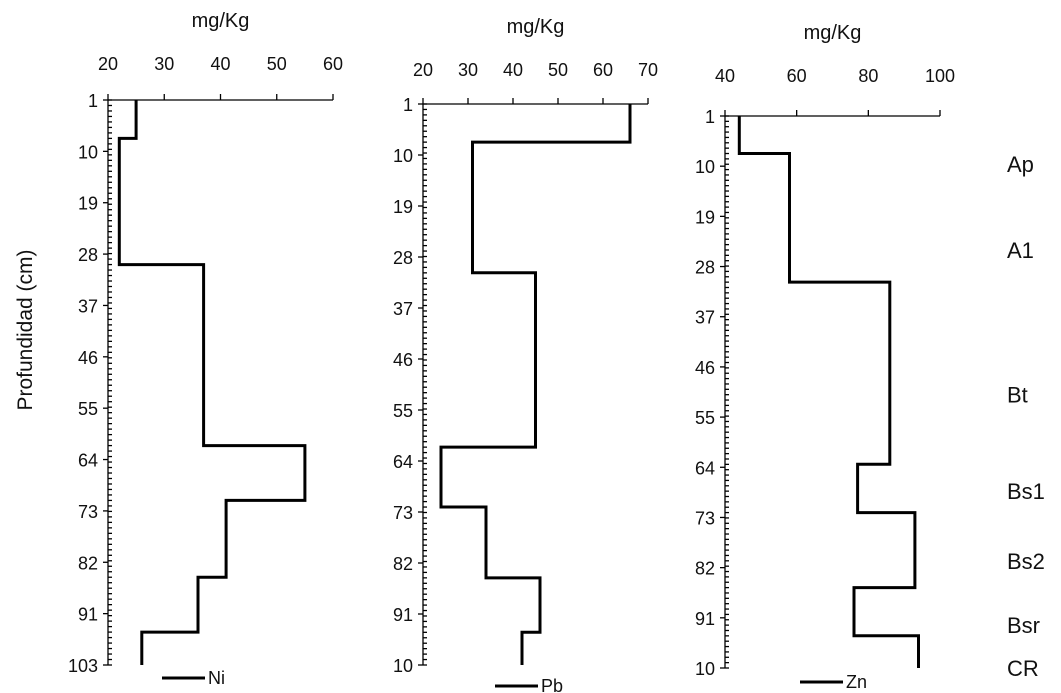 The width and height of the screenshot is (1061, 693). Describe the element at coordinates (535, 384) in the screenshot. I see `series-line-pb` at that location.